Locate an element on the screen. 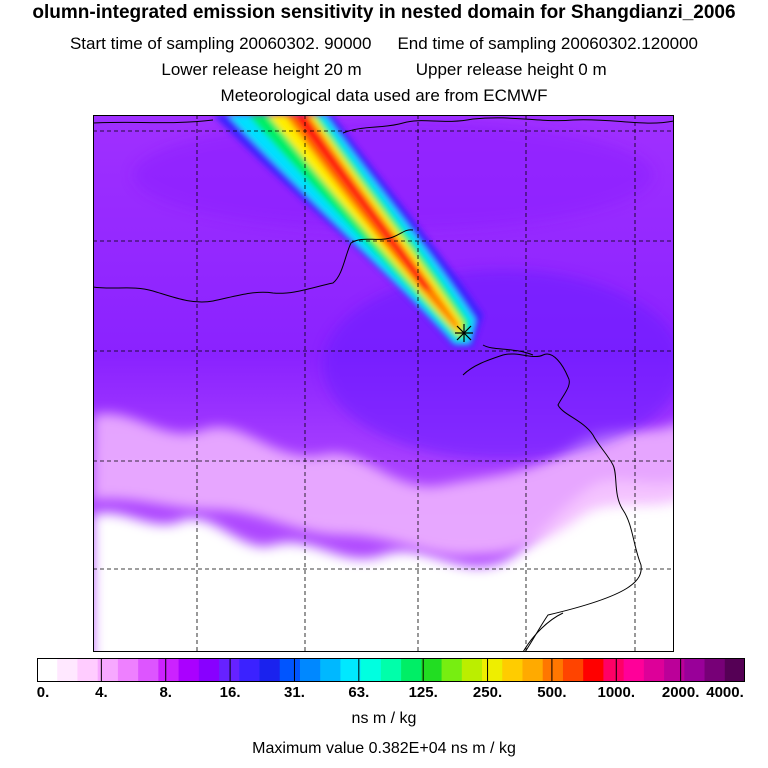 This screenshot has width=768, height=768. colorbar-tick-label: 250. is located at coordinates (487, 692).